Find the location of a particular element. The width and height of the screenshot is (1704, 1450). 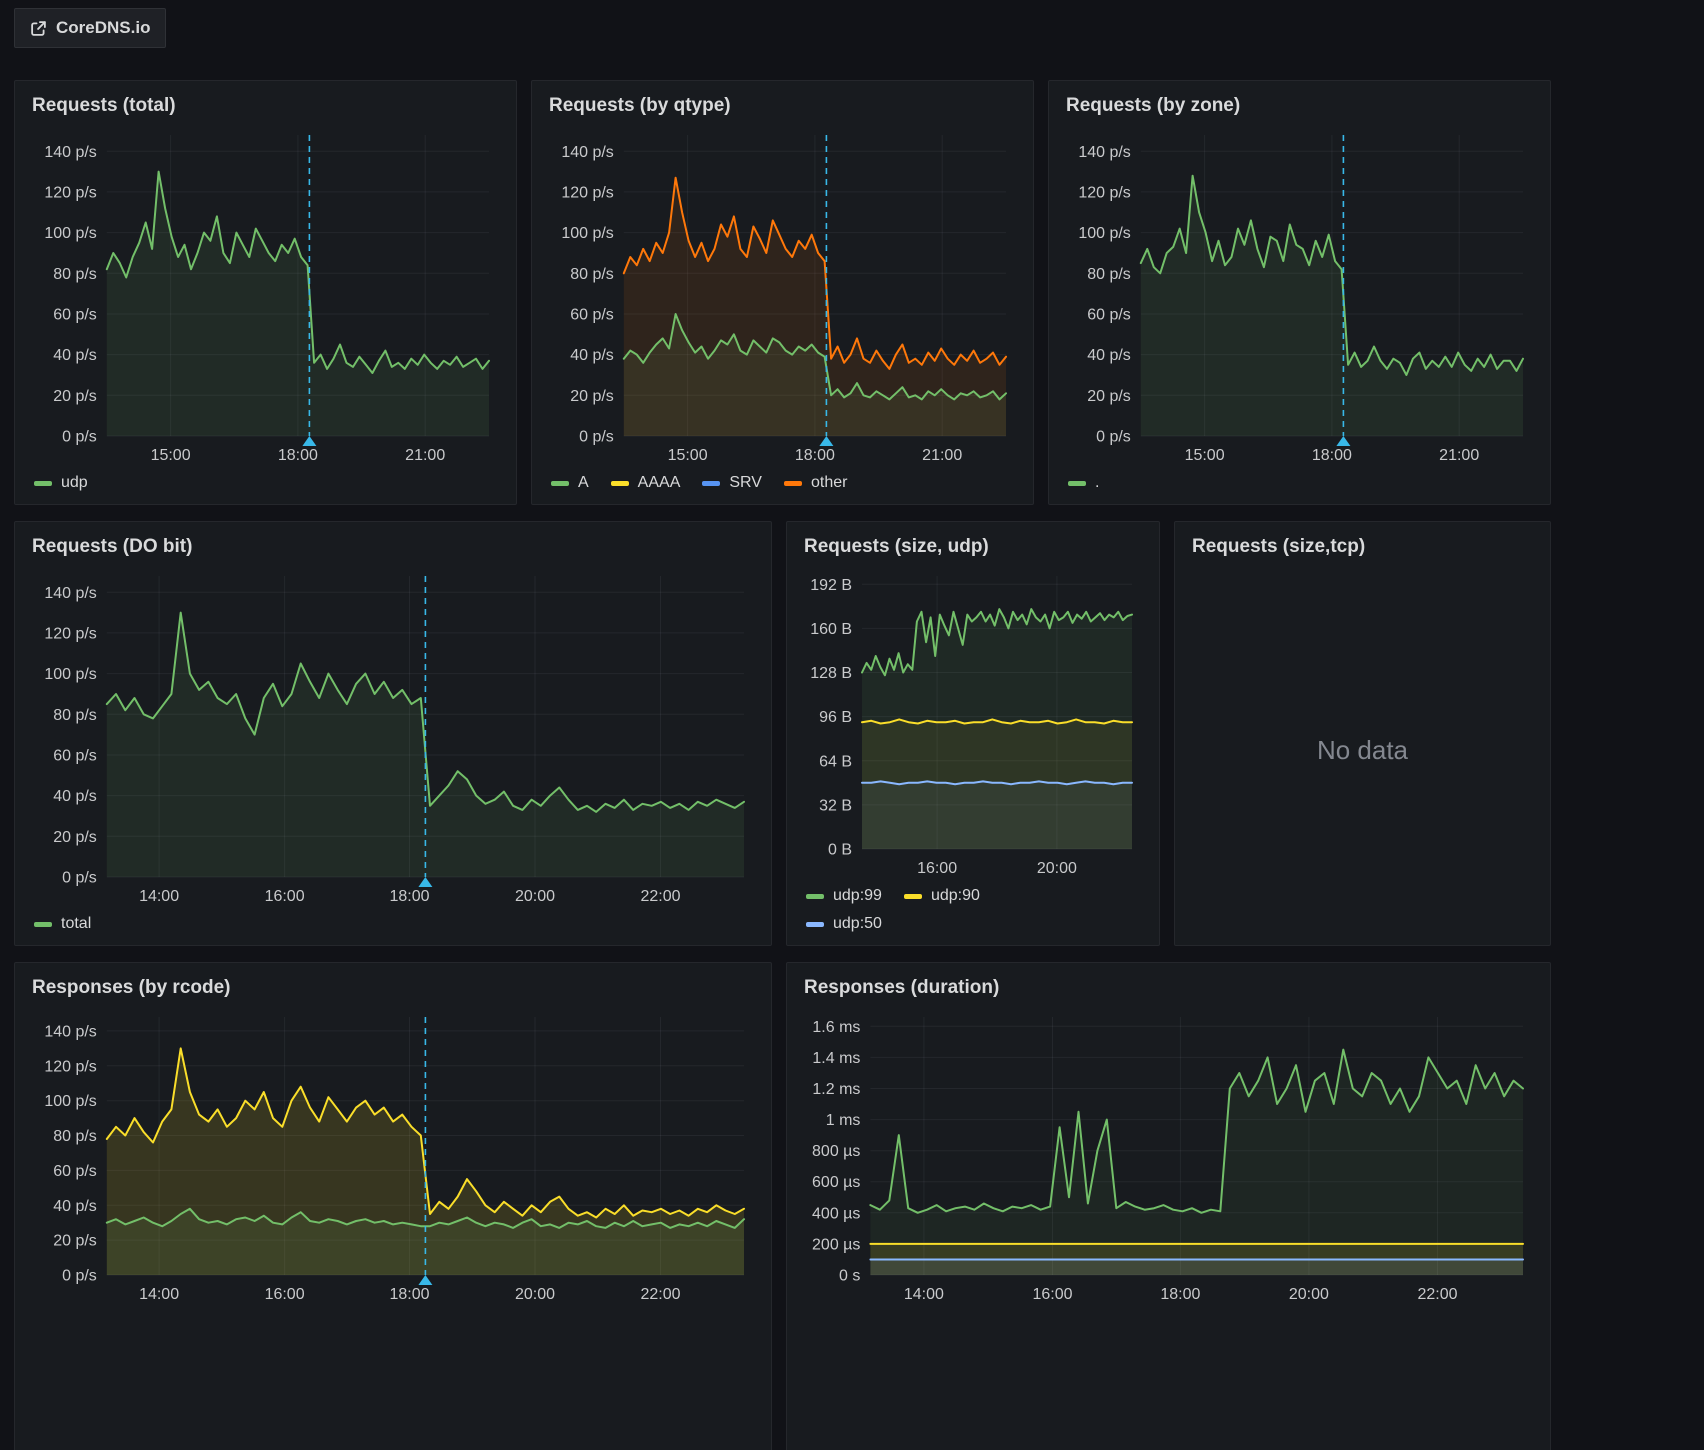

legend is located at coordinates (1168, 1311).